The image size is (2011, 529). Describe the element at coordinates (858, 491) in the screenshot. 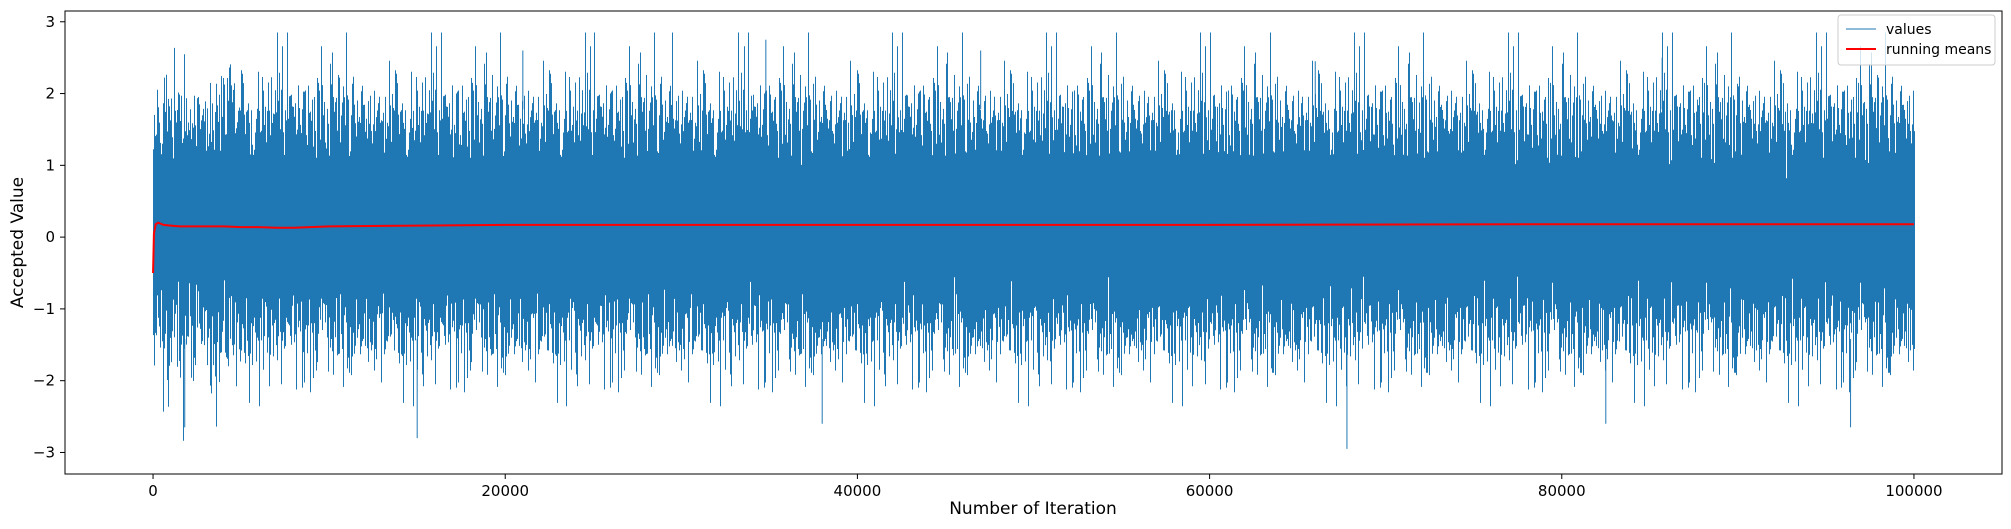

I see `x-tick-label: 40000` at that location.